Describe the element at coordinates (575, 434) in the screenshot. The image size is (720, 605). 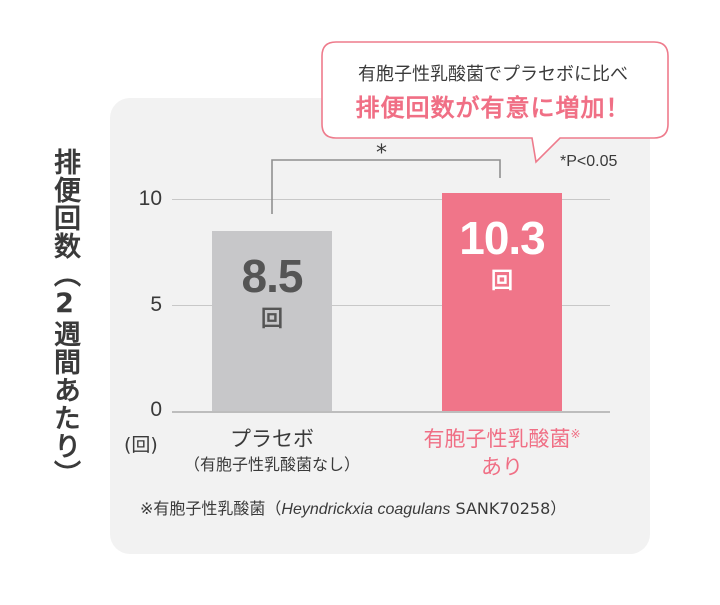
I see `category-label-mark: ※` at that location.